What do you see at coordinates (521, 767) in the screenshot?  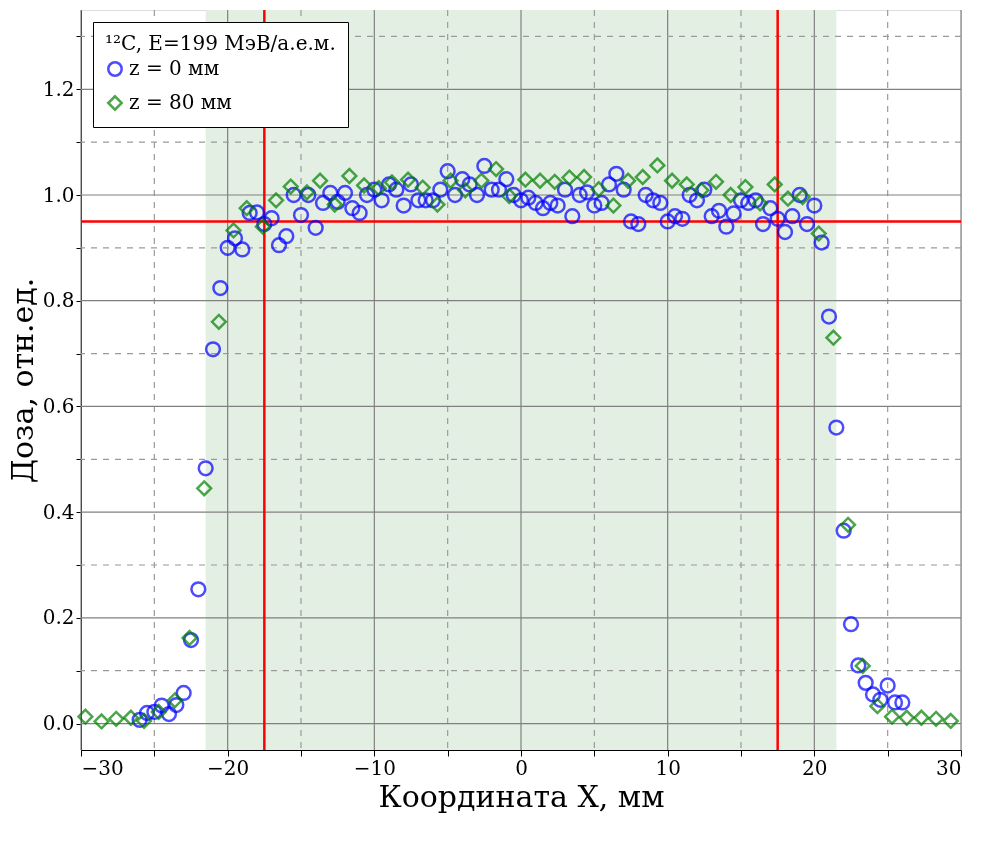 I see `x-tick-label: 0` at bounding box center [521, 767].